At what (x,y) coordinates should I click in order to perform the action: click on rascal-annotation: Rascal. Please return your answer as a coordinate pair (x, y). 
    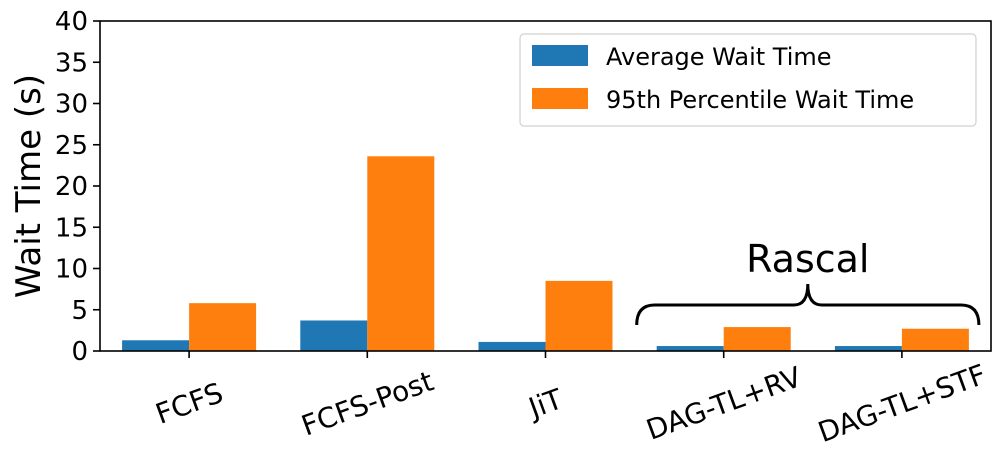
    Looking at the image, I should click on (807, 259).